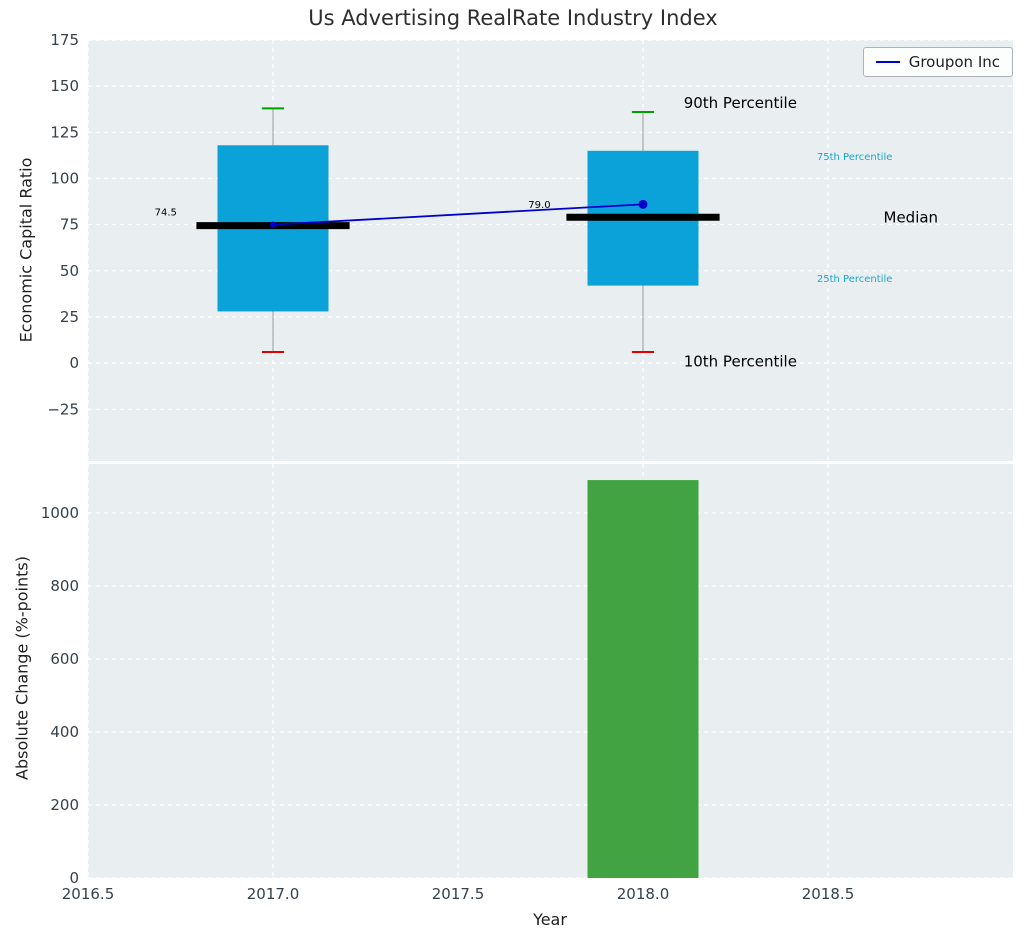 The width and height of the screenshot is (1026, 942). I want to click on box-group-2017, so click(273, 230).